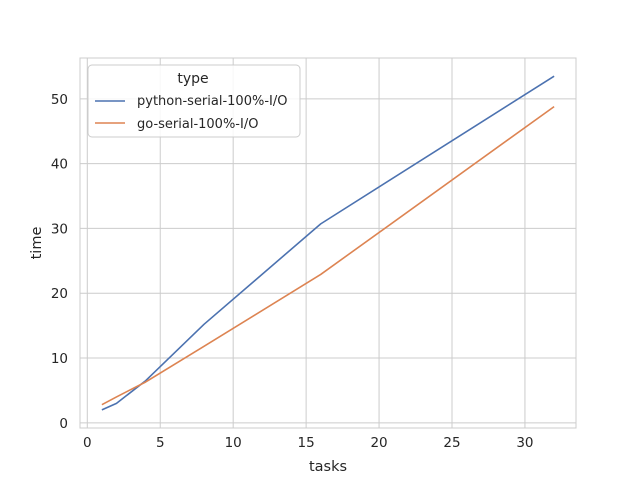  I want to click on y-tick-label: 50, so click(59, 100).